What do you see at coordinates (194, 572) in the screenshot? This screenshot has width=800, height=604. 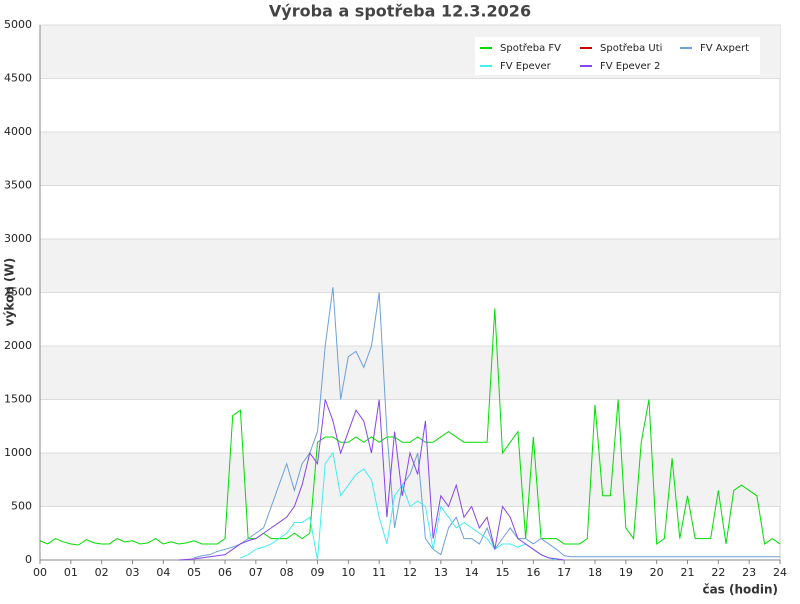 I see `x-tick-label: 05` at bounding box center [194, 572].